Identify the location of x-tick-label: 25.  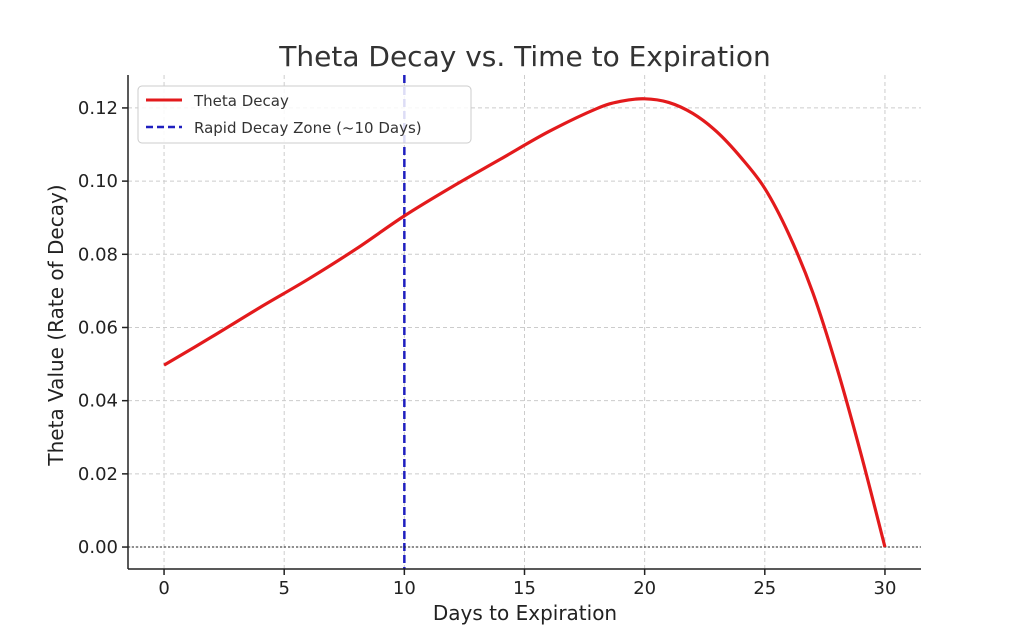
(764, 588).